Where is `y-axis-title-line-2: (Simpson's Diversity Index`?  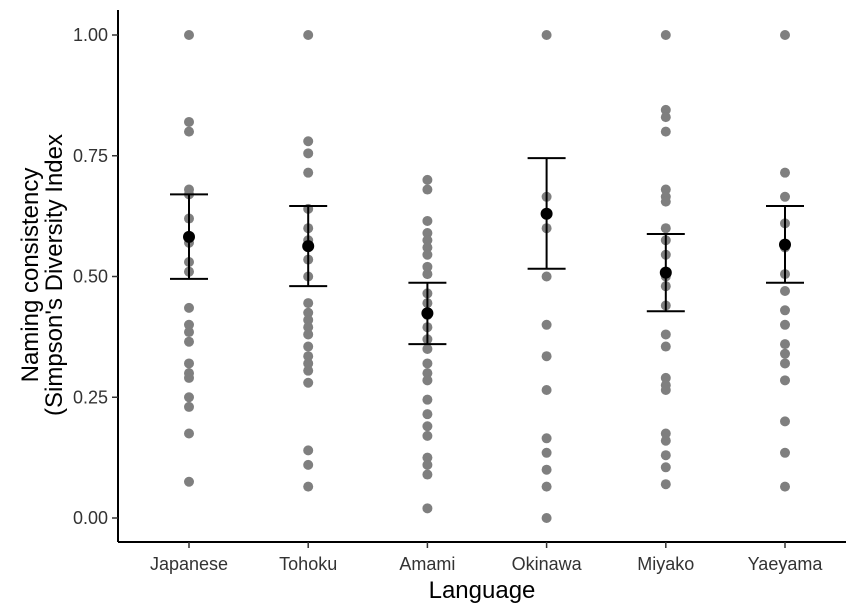
y-axis-title-line-2: (Simpson's Diversity Index is located at coordinates (54, 275).